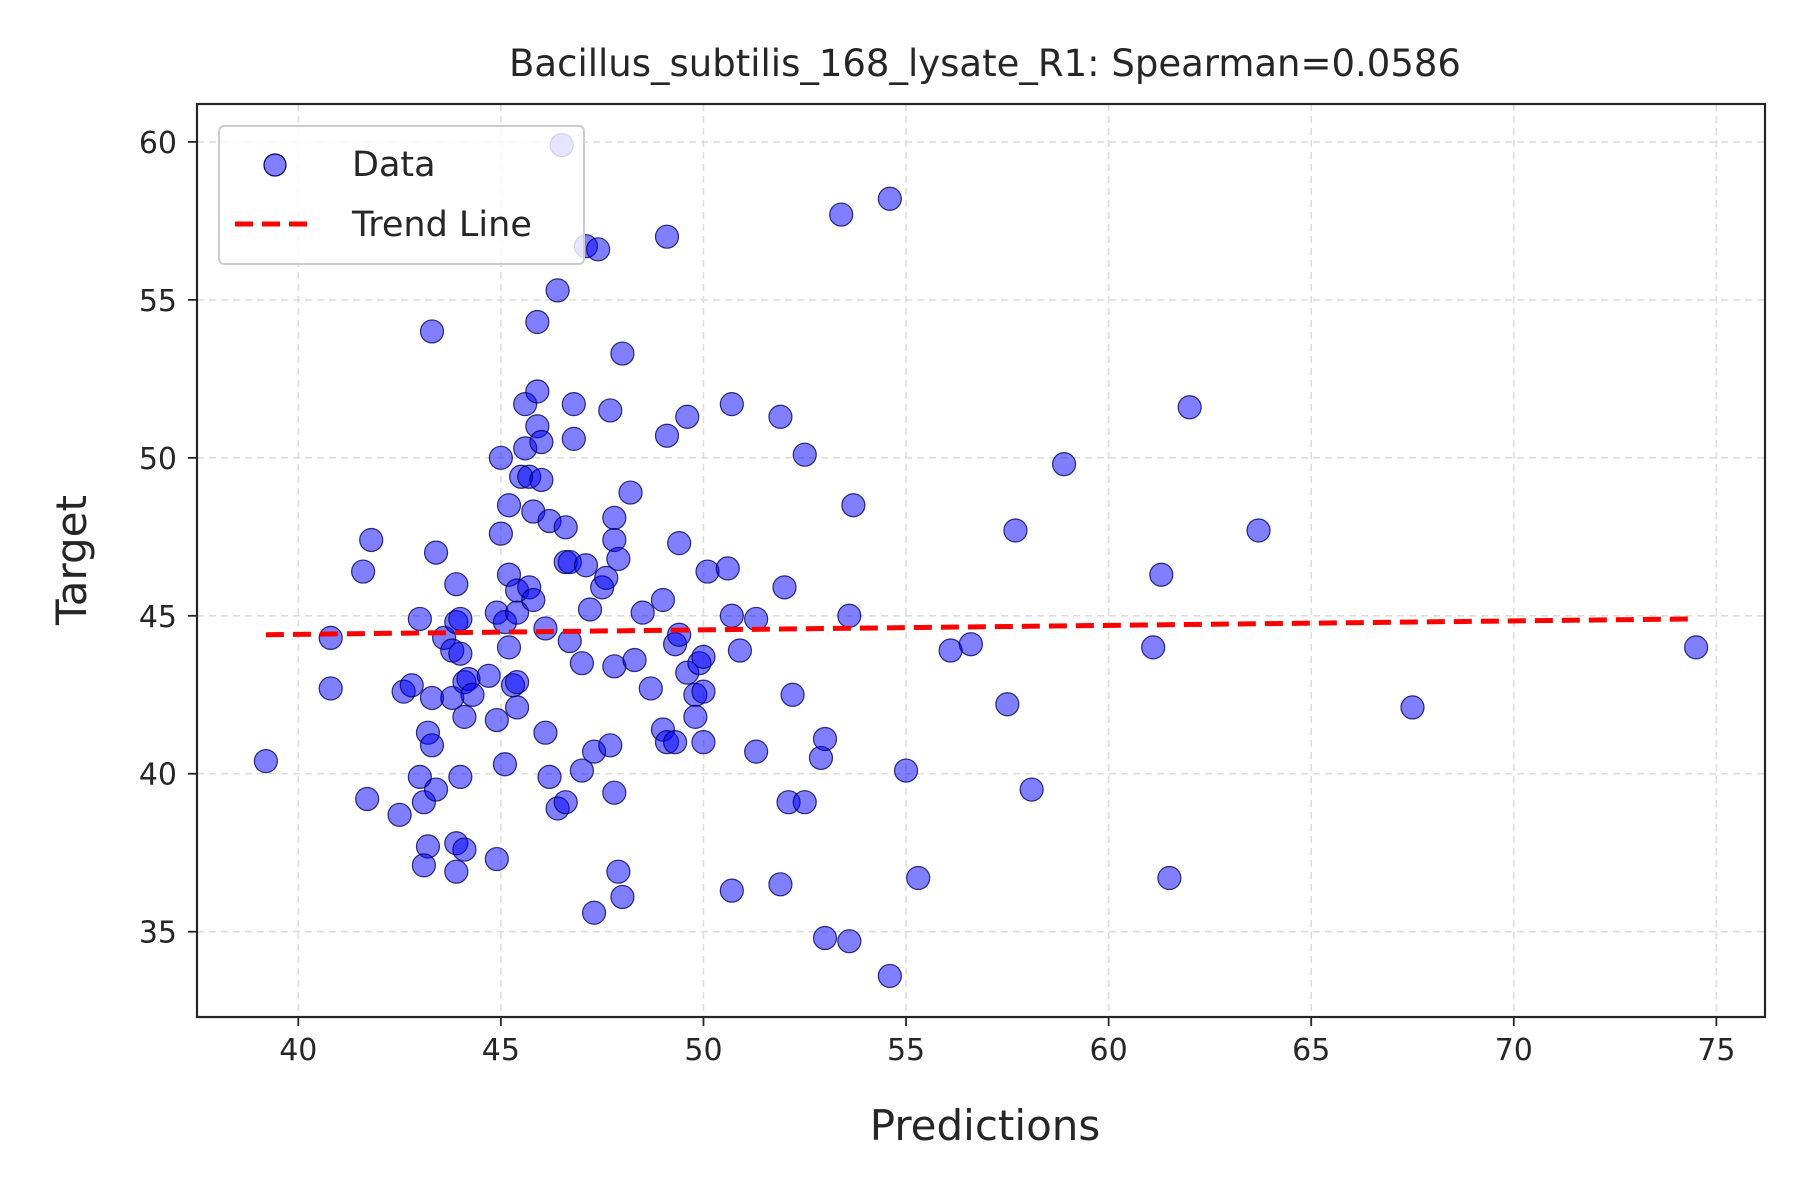 This screenshot has width=1800, height=1204. I want to click on trend-line-layer, so click(981, 627).